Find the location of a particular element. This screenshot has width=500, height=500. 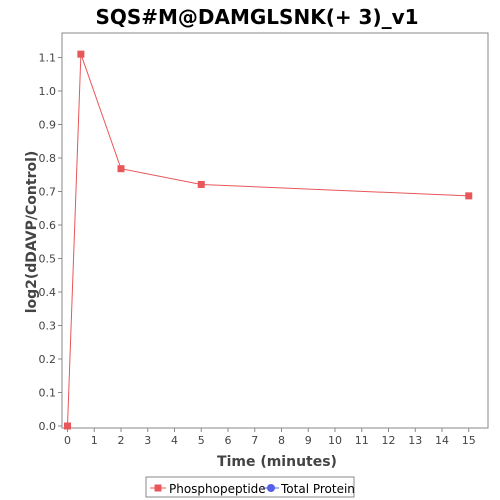

y-axis-label: log2(dDAVP/Control) is located at coordinates (32, 232).